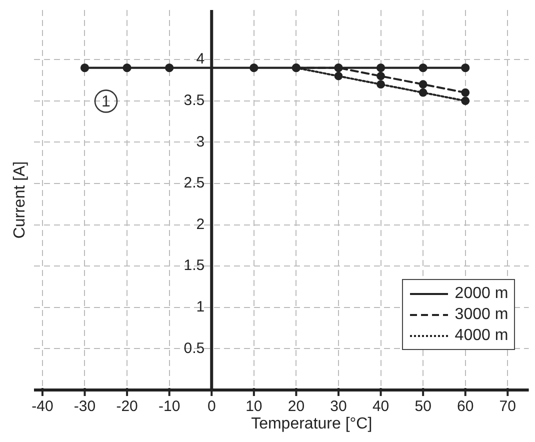  What do you see at coordinates (481, 315) in the screenshot?
I see `legend-label: 3000 m` at bounding box center [481, 315].